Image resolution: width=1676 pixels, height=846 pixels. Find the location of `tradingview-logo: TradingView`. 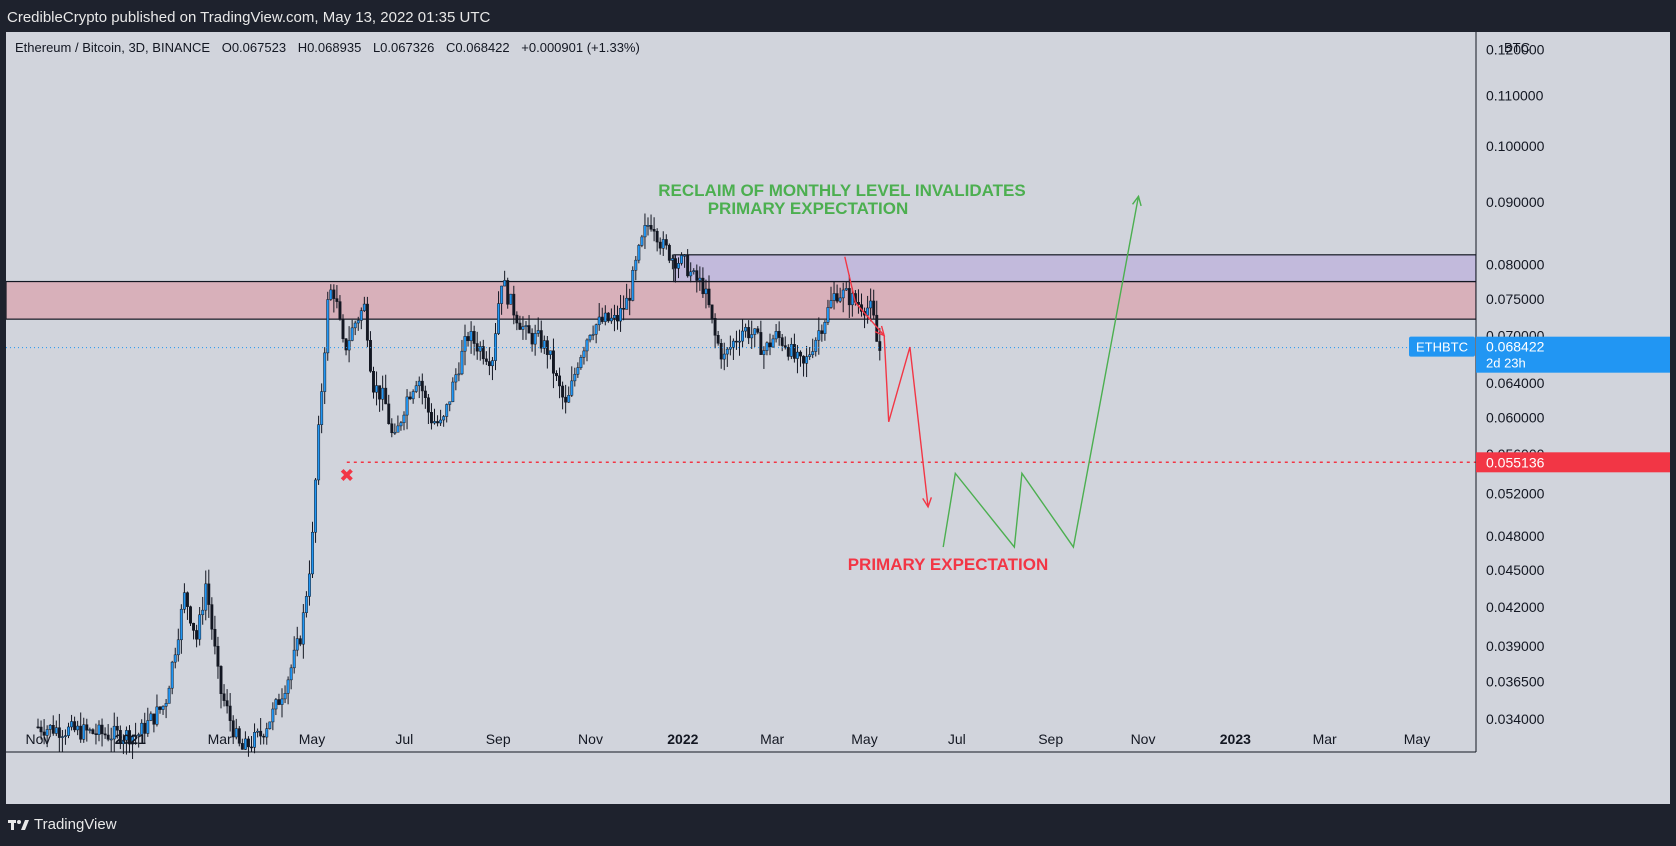

tradingview-logo: TradingView is located at coordinates (62, 824).